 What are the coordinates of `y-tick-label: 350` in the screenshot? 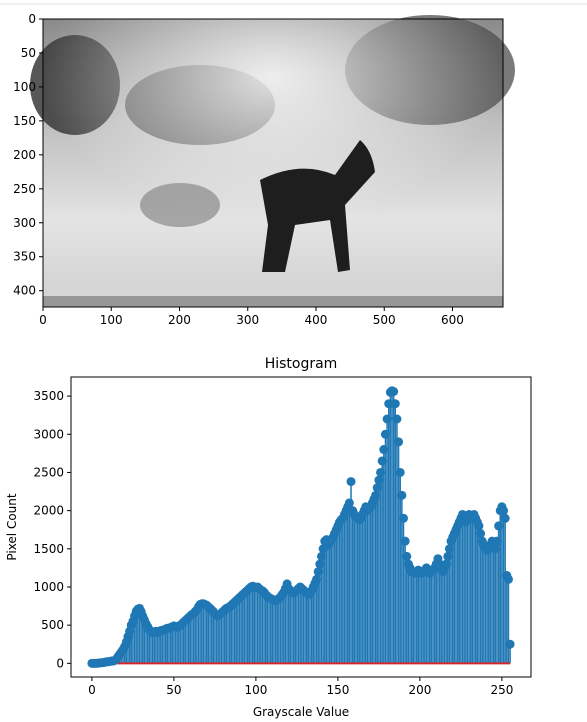 It's located at (24, 257).